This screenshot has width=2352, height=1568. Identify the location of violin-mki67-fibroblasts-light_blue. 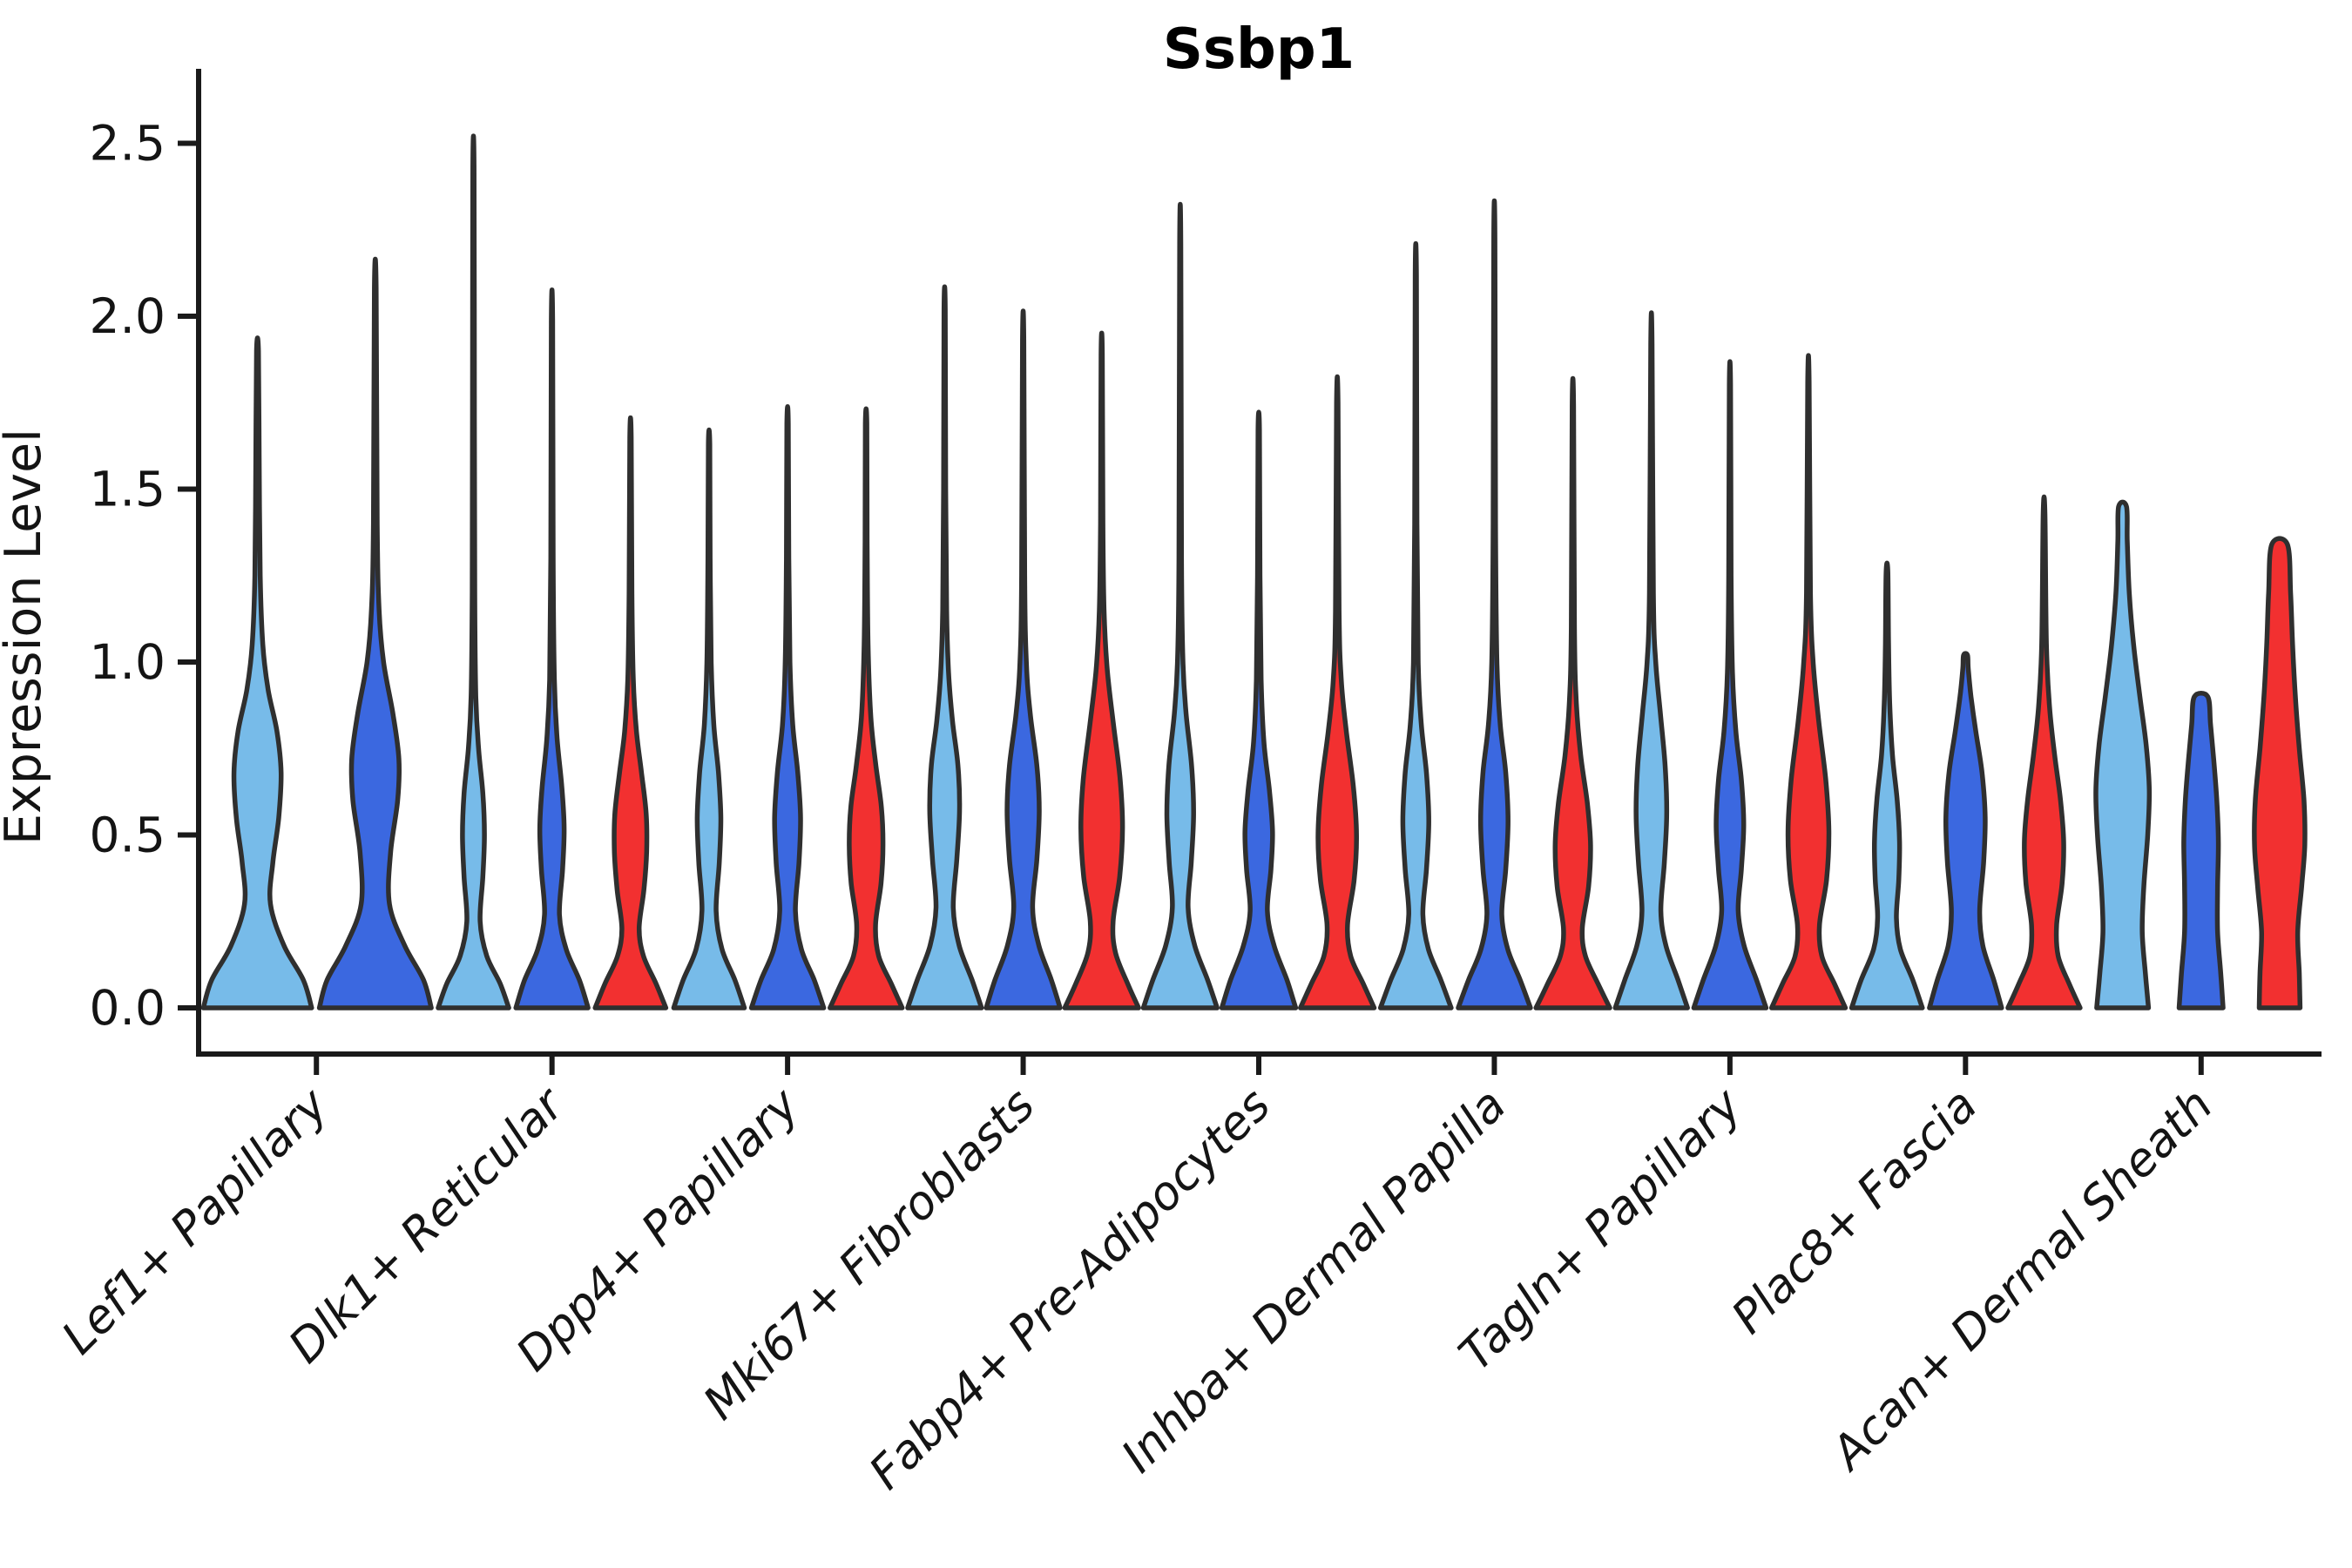
(945, 647).